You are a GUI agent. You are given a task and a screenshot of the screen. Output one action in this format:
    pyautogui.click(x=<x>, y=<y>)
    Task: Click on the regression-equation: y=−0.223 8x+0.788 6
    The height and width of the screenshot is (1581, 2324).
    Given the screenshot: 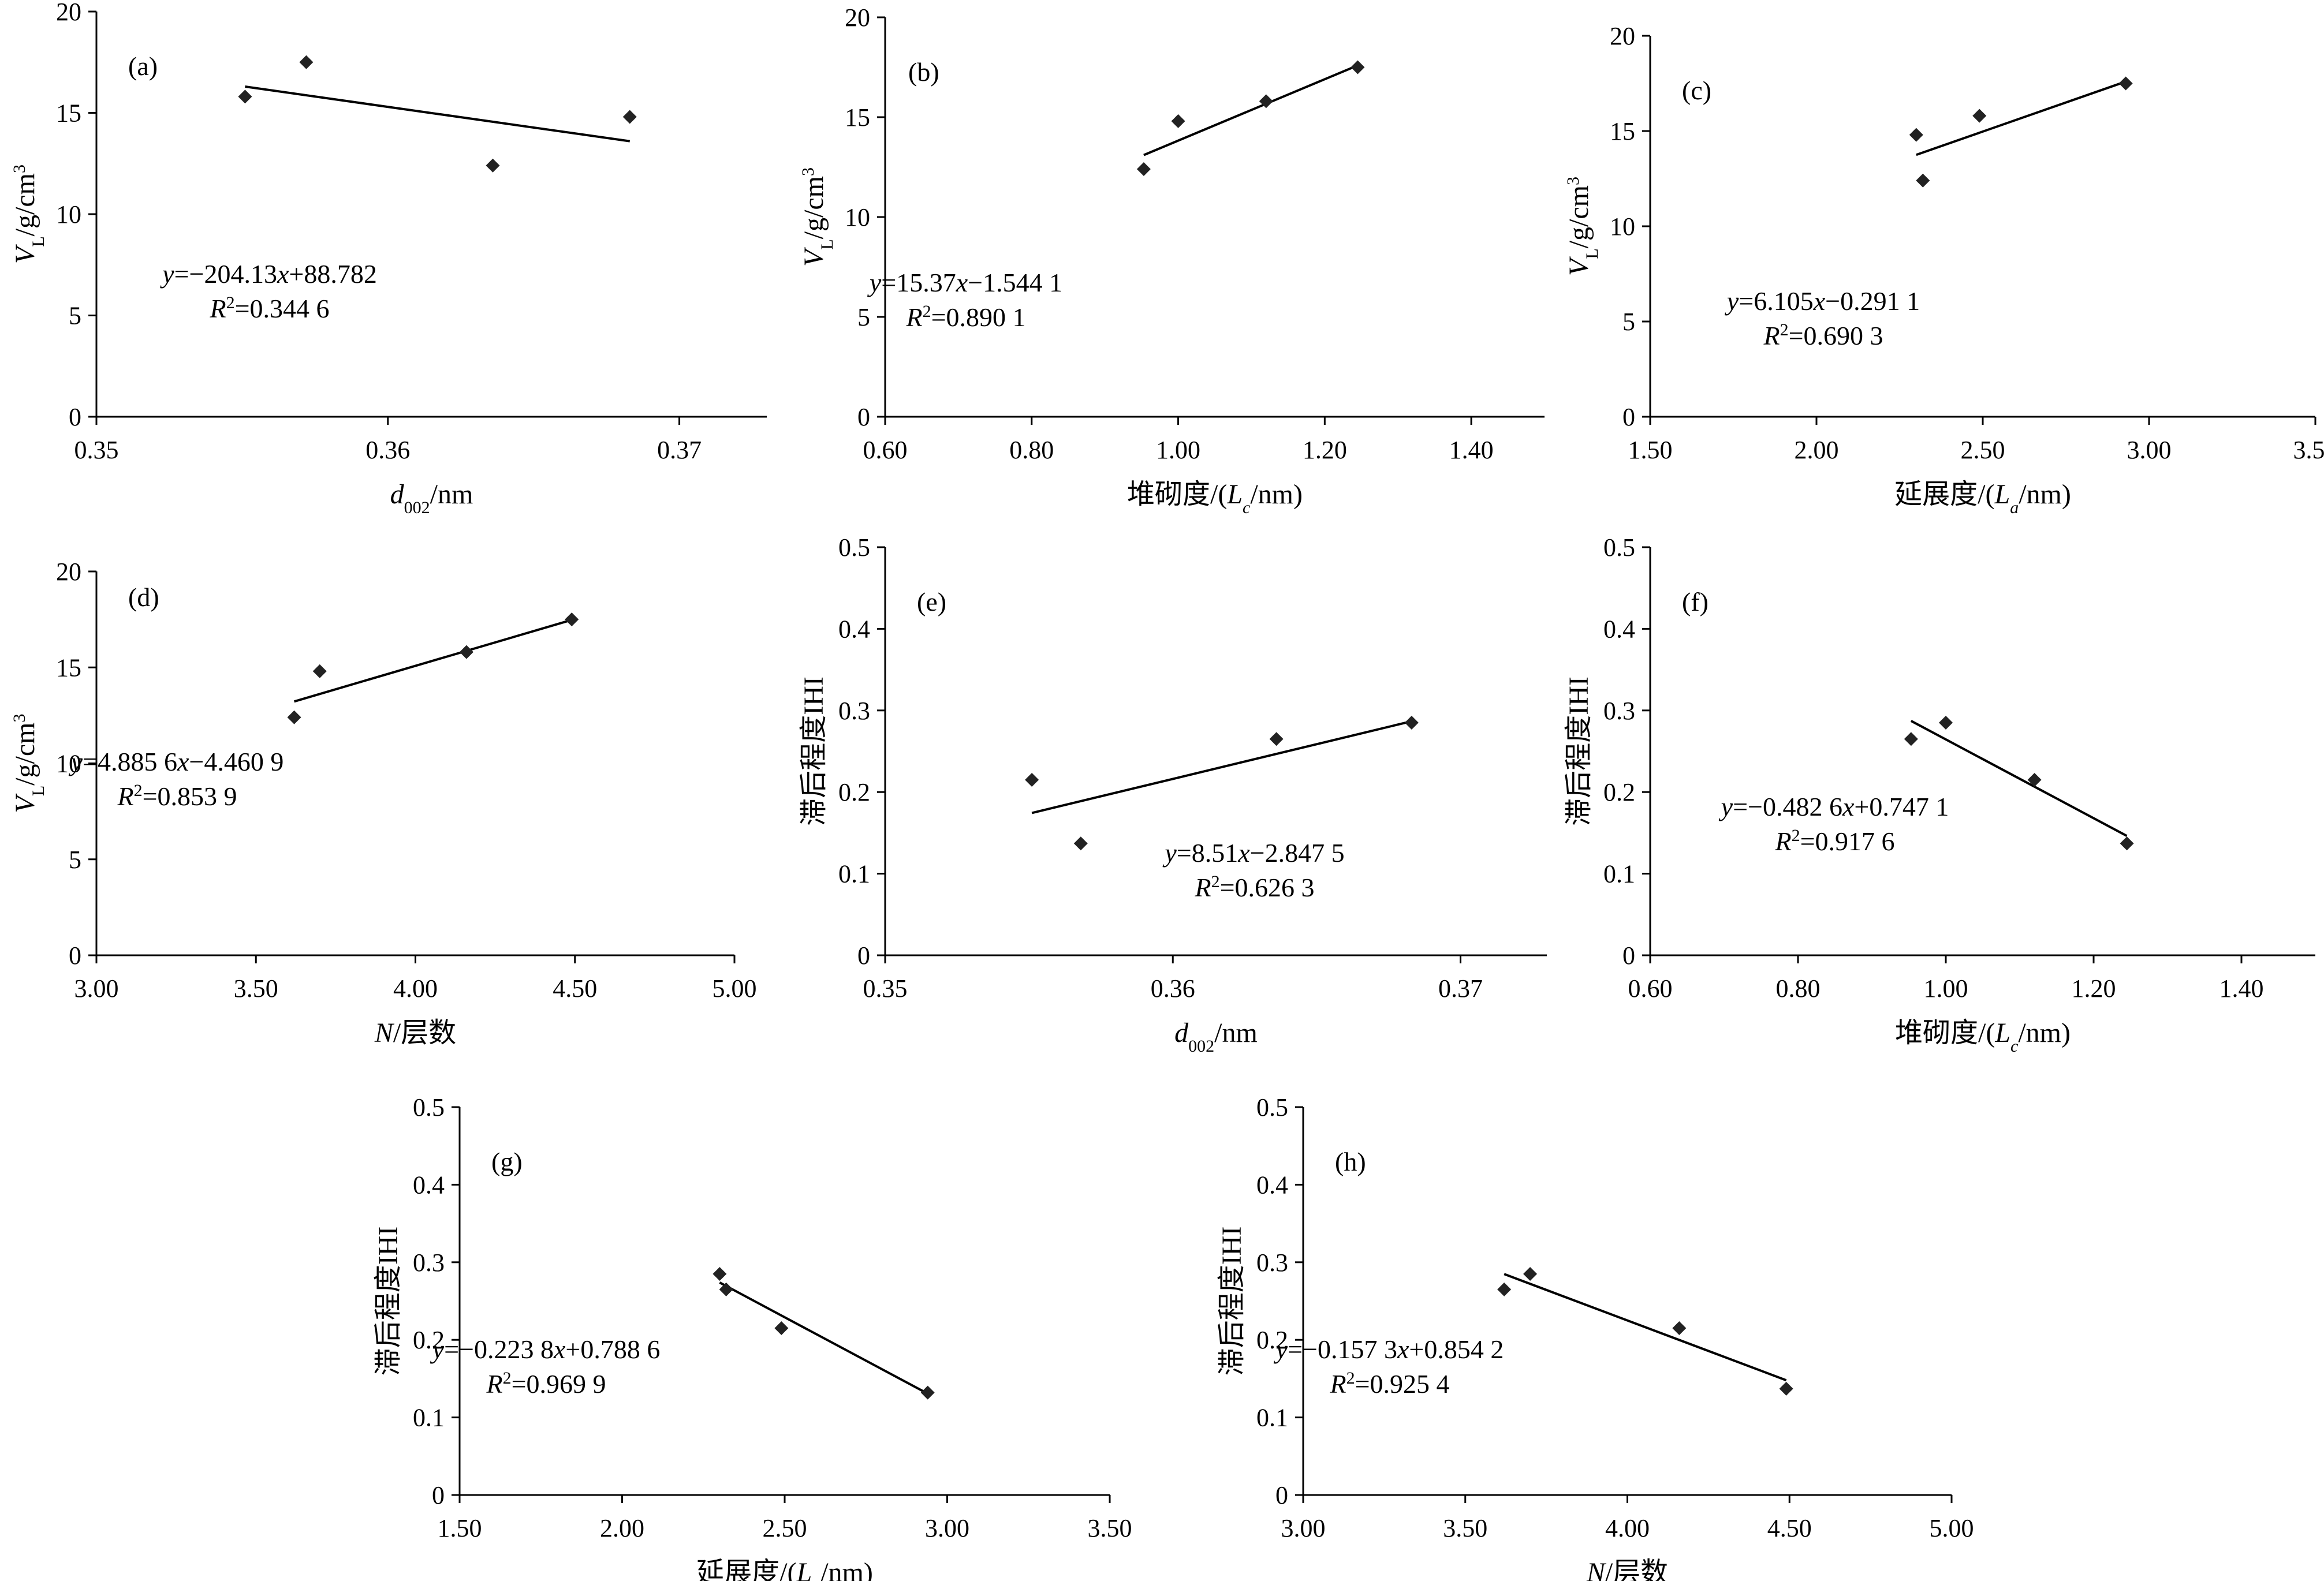 What is the action you would take?
    pyautogui.click(x=545, y=1350)
    